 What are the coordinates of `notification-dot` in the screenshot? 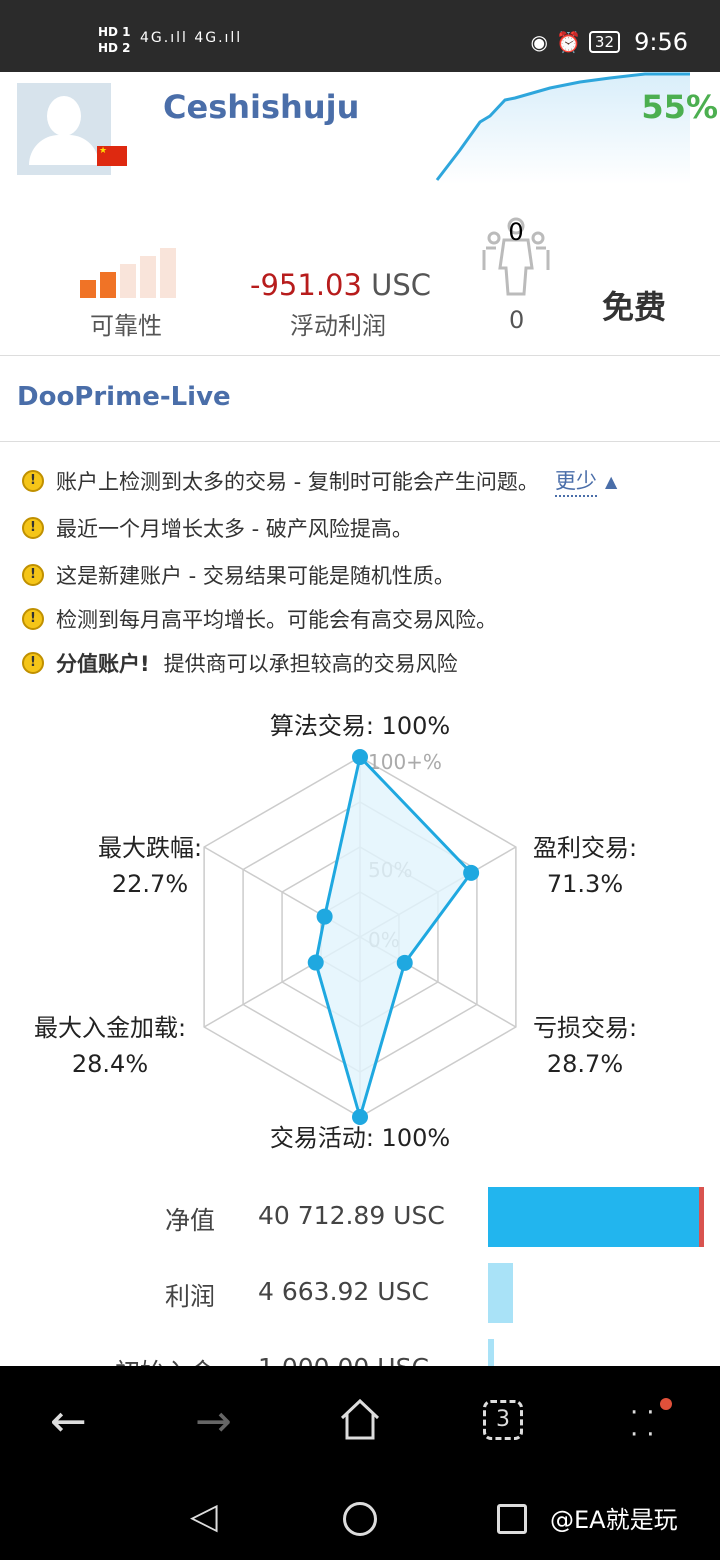 It's located at (666, 1404).